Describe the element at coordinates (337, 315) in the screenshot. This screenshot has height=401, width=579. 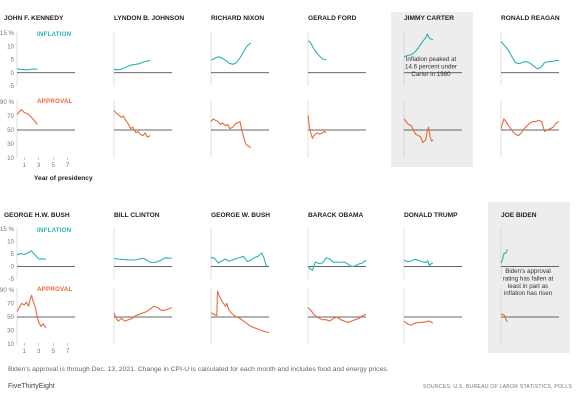
I see `approval-line-barack-obama` at that location.